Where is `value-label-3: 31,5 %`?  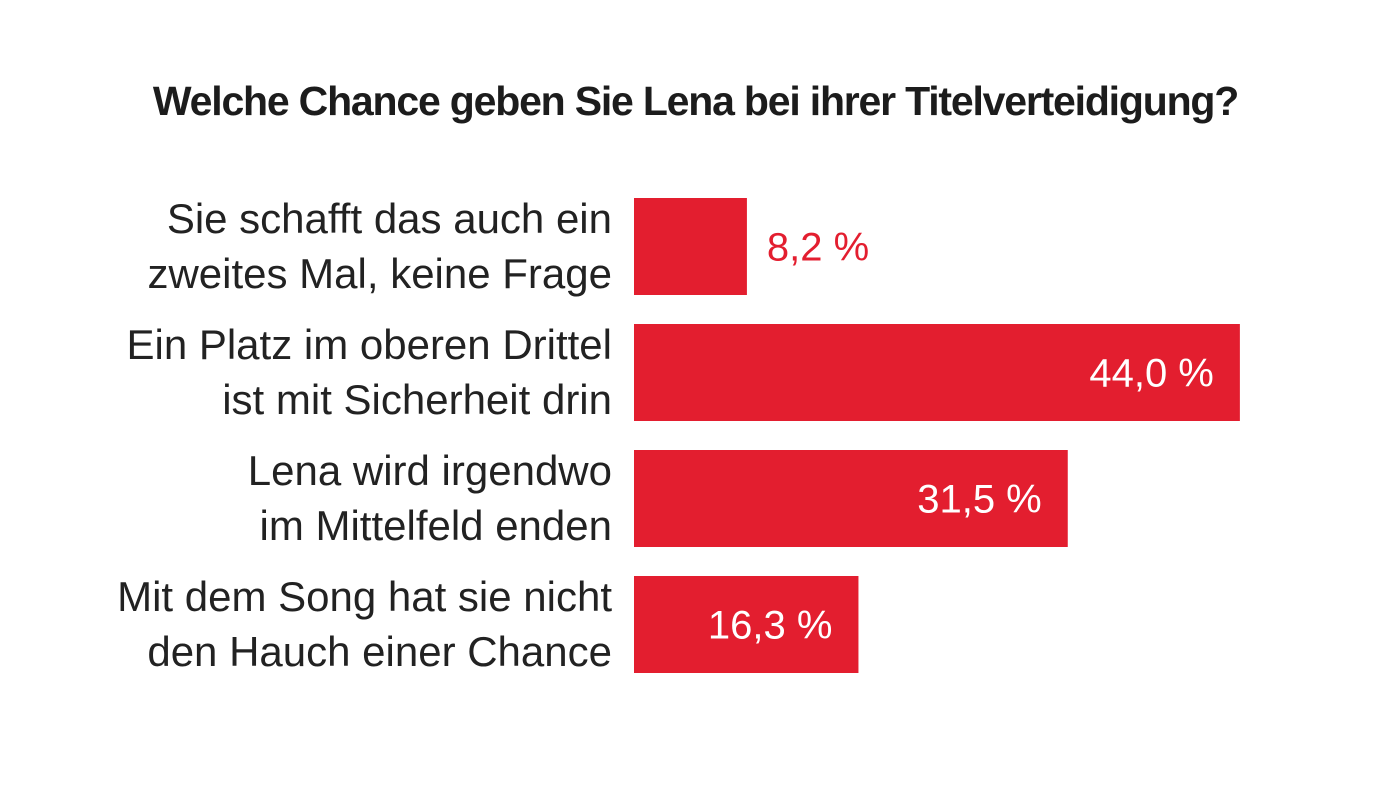 value-label-3: 31,5 % is located at coordinates (979, 500).